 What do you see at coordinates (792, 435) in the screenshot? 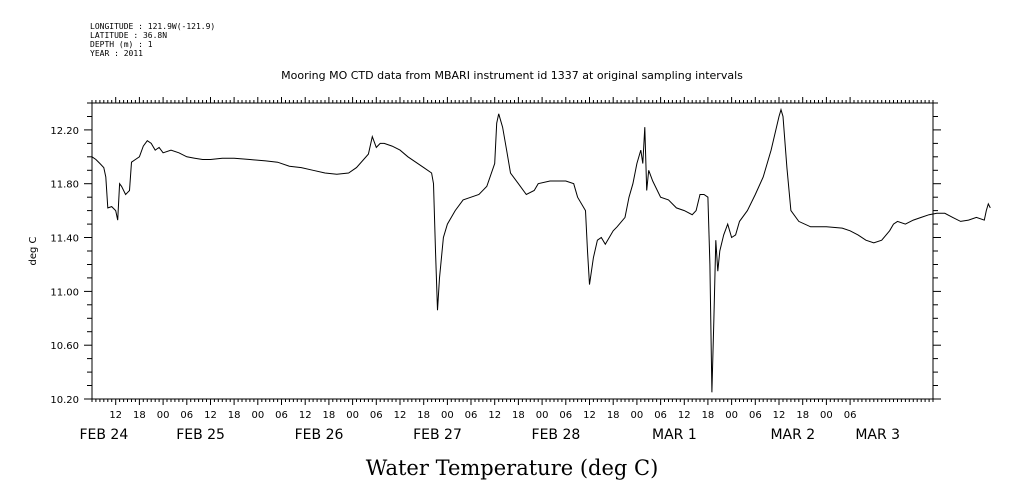
I see `day-label: MAR 2` at bounding box center [792, 435].